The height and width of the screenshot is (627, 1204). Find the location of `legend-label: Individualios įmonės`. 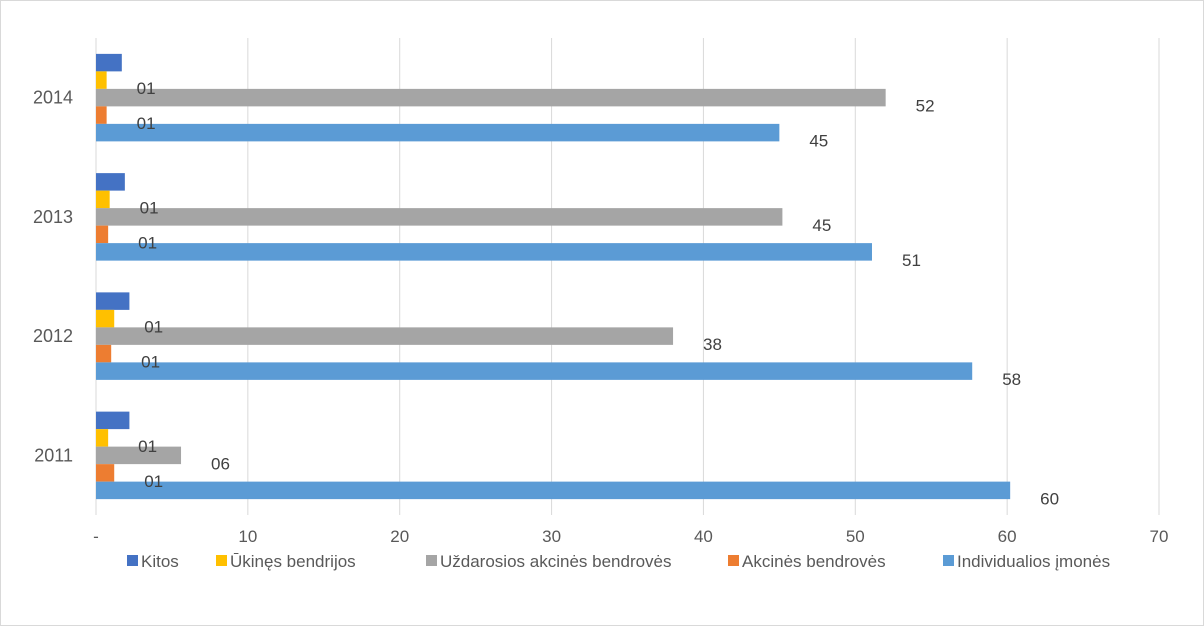

legend-label: Individualios įmonės is located at coordinates (1033, 561).